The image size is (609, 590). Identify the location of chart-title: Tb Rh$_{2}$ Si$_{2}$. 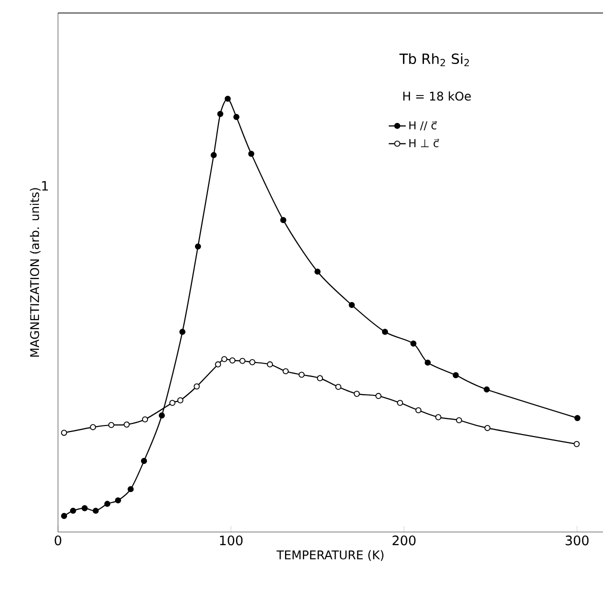
(434, 59).